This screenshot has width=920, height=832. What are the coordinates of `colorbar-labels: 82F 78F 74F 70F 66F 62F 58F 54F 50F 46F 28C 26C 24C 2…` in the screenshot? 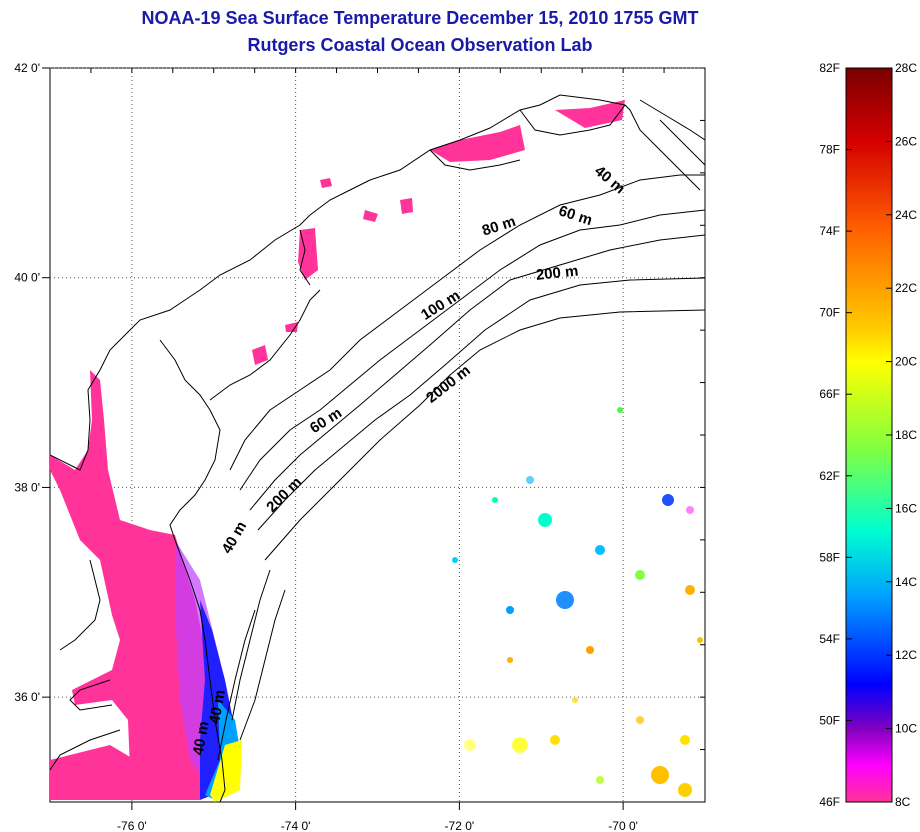 It's located at (868, 435).